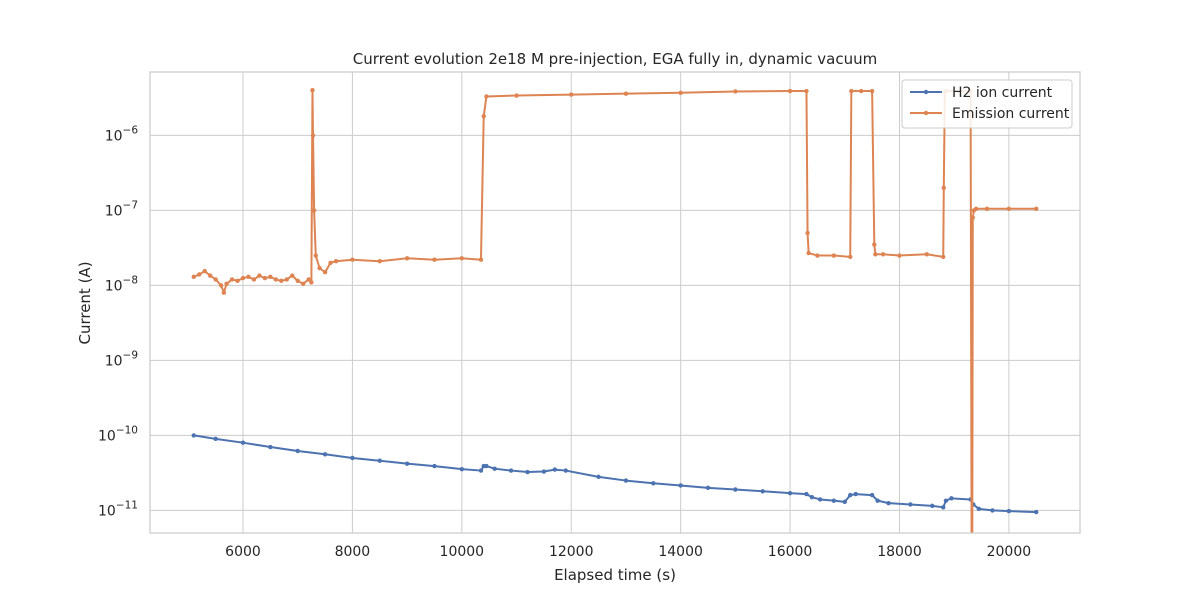 The image size is (1200, 600). Describe the element at coordinates (122, 134) in the screenshot. I see `y-tick-label: 10⁻⁶` at that location.